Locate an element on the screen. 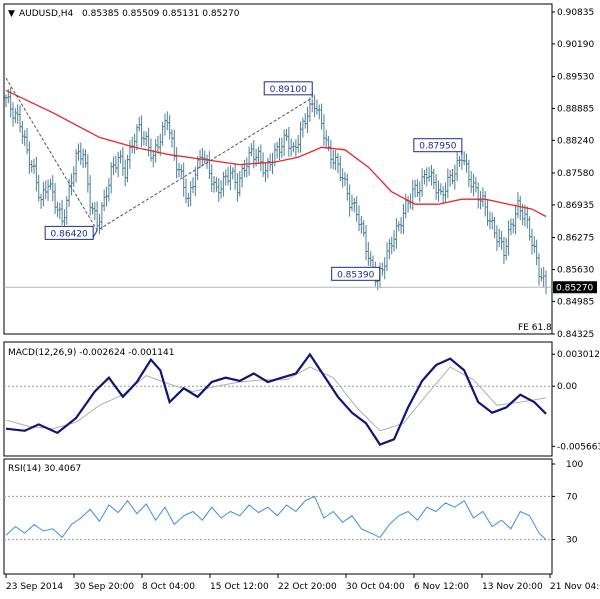 This screenshot has width=600, height=599. price-annotation-swing-high: 0.89100 is located at coordinates (288, 89).